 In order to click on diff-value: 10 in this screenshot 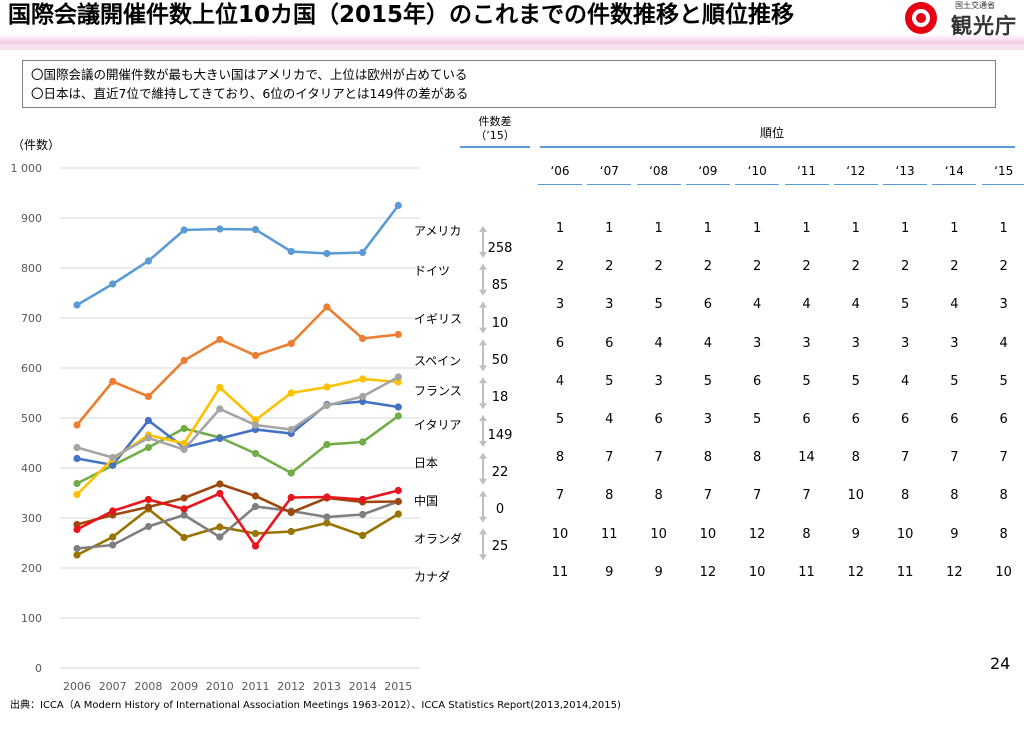, I will do `click(500, 323)`.